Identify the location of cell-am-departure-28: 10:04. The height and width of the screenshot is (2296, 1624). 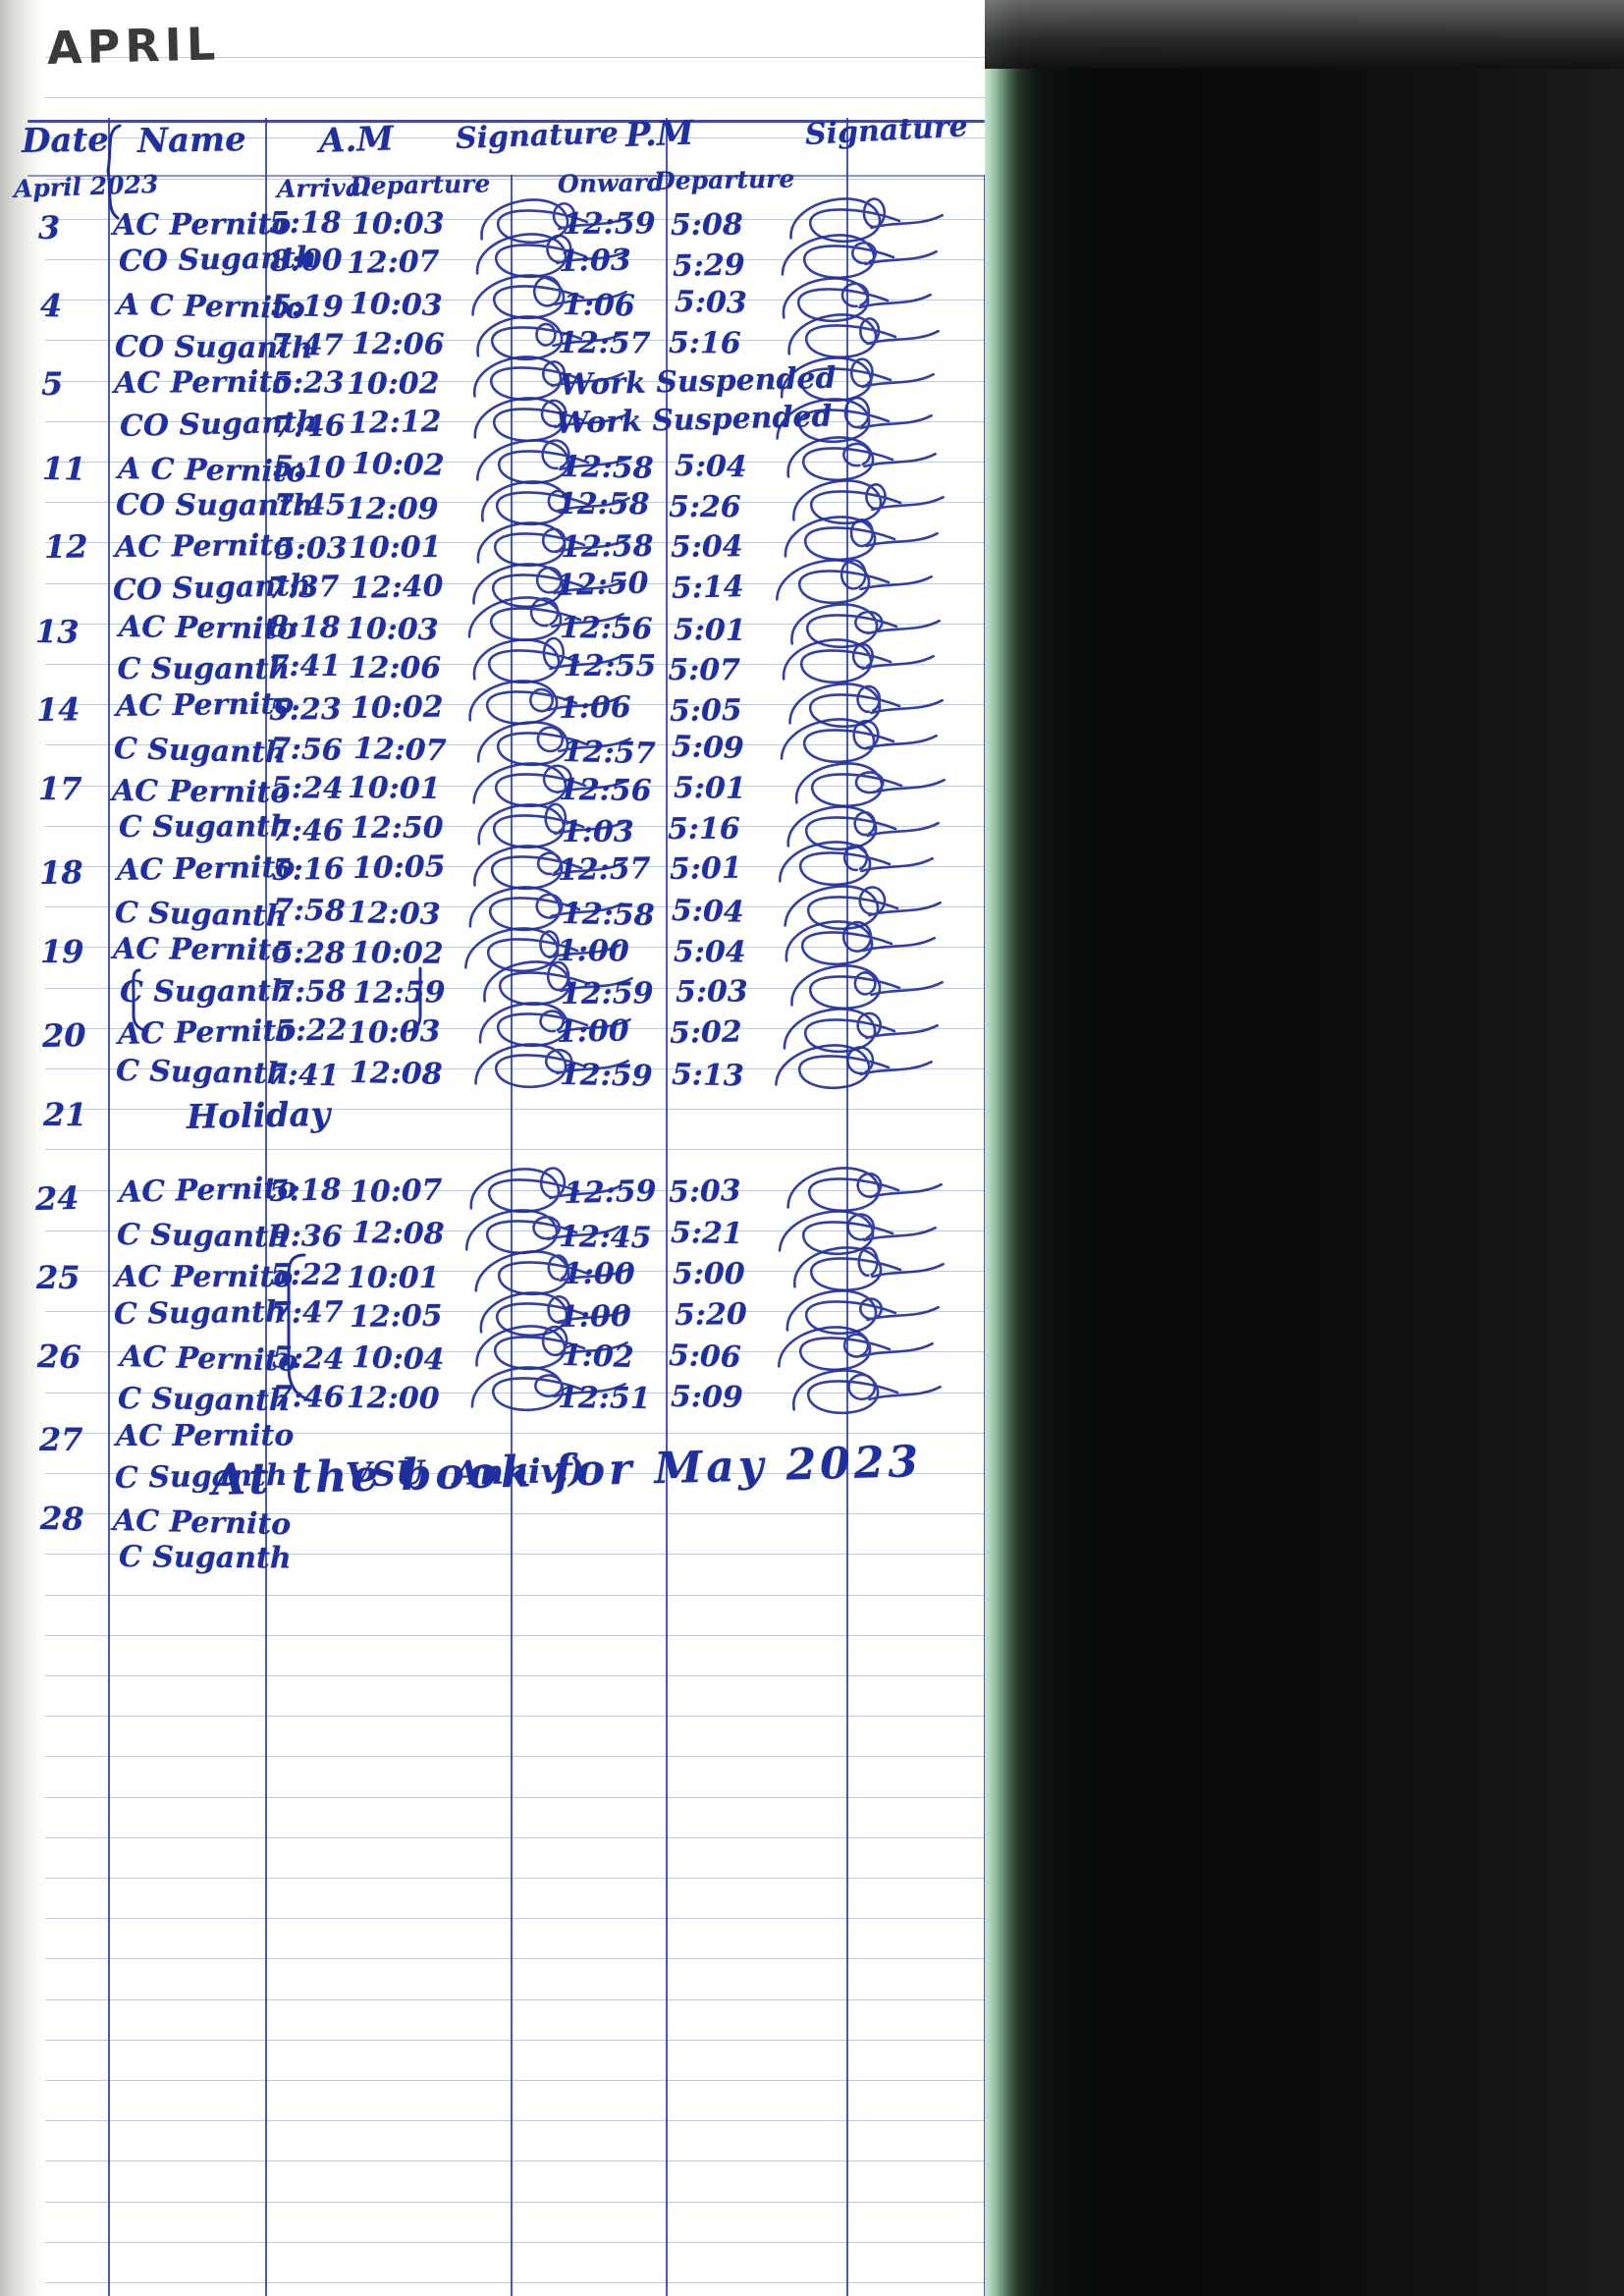
(398, 1359).